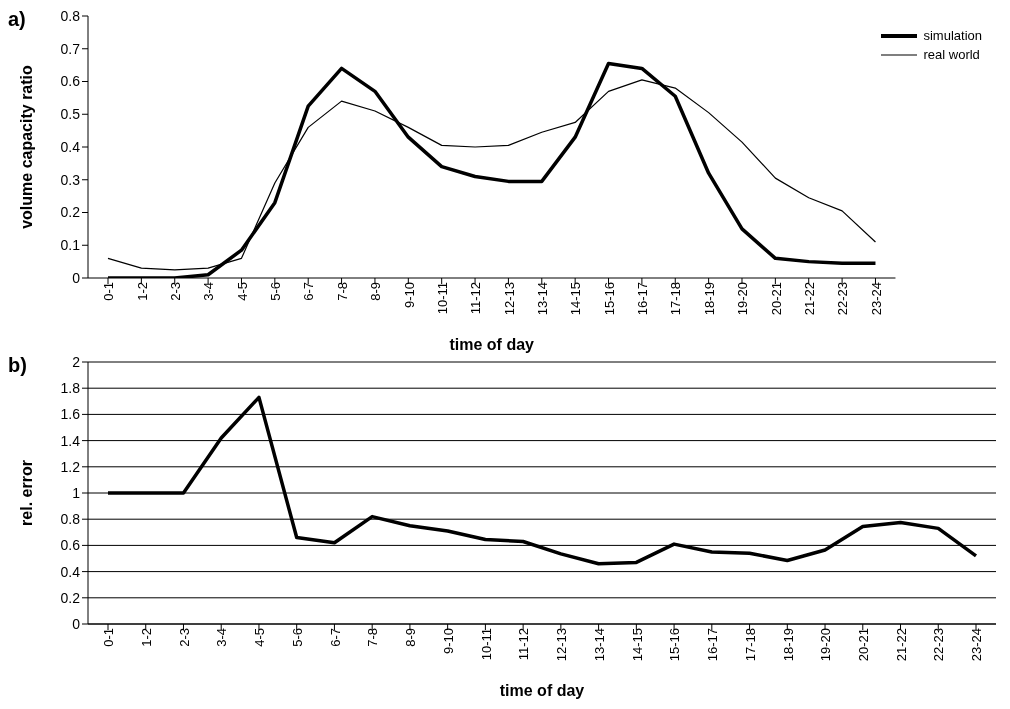 Image resolution: width=1010 pixels, height=709 pixels. Describe the element at coordinates (70, 466) in the screenshot. I see `y-tick-label: 1.2` at that location.